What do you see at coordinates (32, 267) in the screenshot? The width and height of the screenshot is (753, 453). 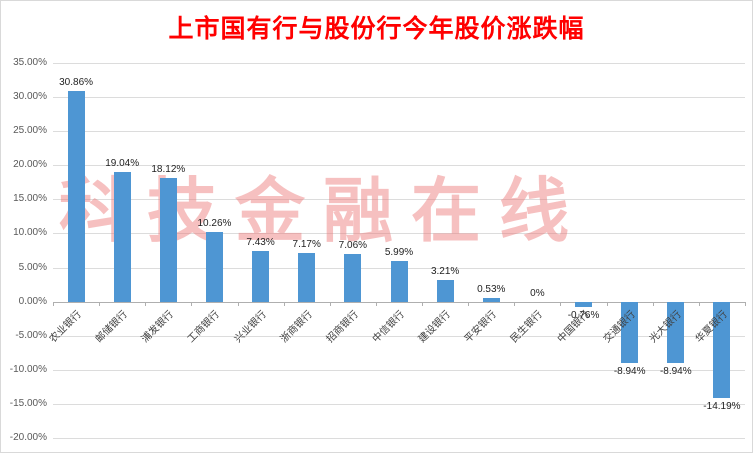 I see `y-tick-label: 5.00%` at bounding box center [32, 267].